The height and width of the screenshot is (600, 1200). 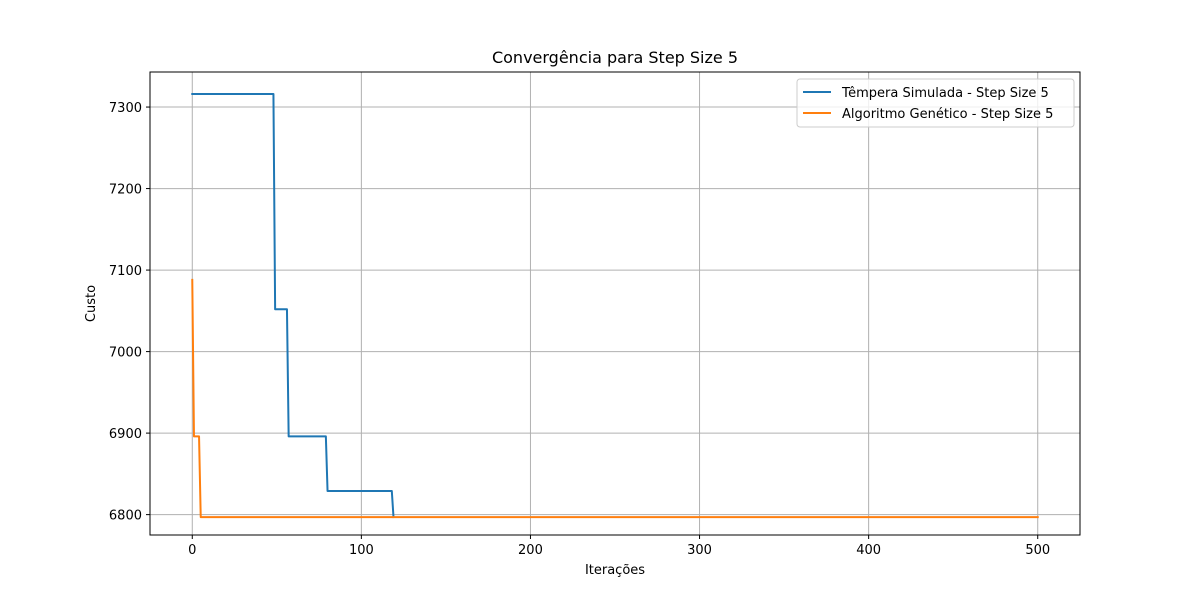 I want to click on x-tick-label: 100, so click(x=361, y=550).